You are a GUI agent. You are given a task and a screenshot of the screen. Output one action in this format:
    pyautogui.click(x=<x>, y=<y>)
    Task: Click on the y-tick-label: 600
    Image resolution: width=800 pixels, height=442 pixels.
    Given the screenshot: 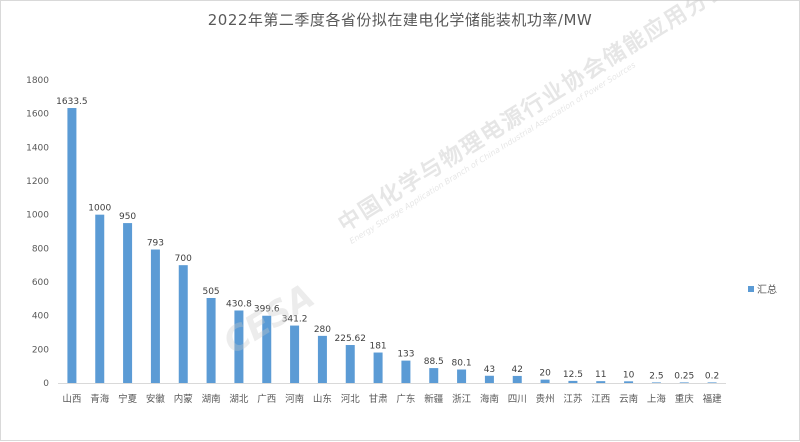 What is the action you would take?
    pyautogui.click(x=40, y=283)
    